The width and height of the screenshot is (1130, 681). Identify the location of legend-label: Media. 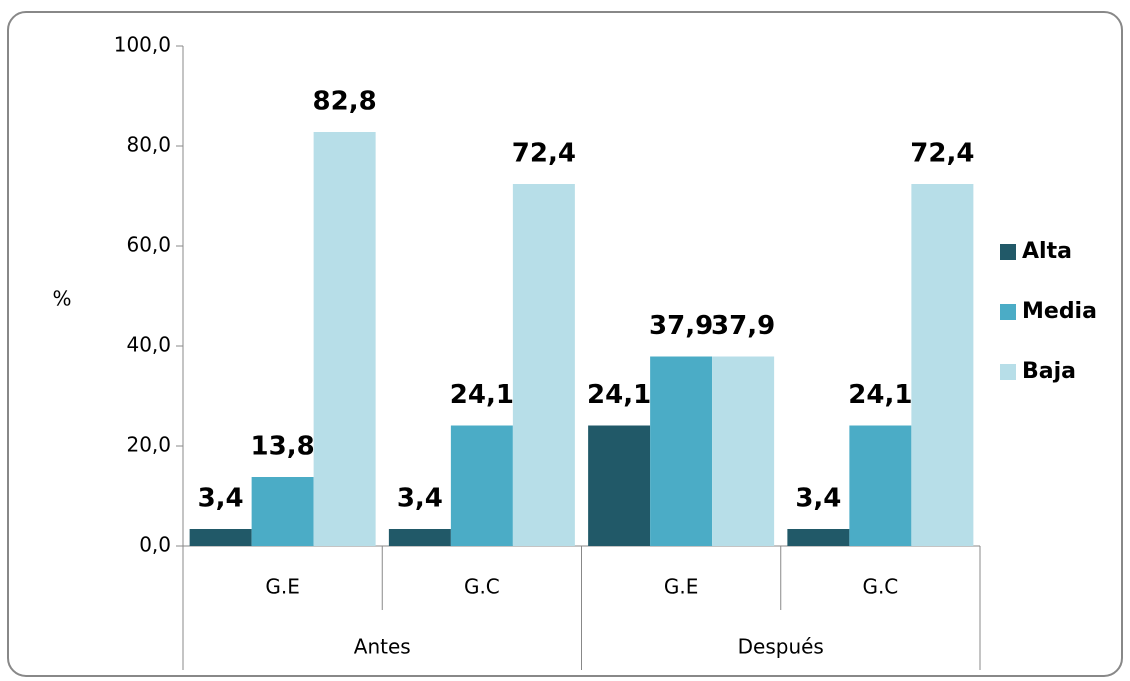
(1059, 311).